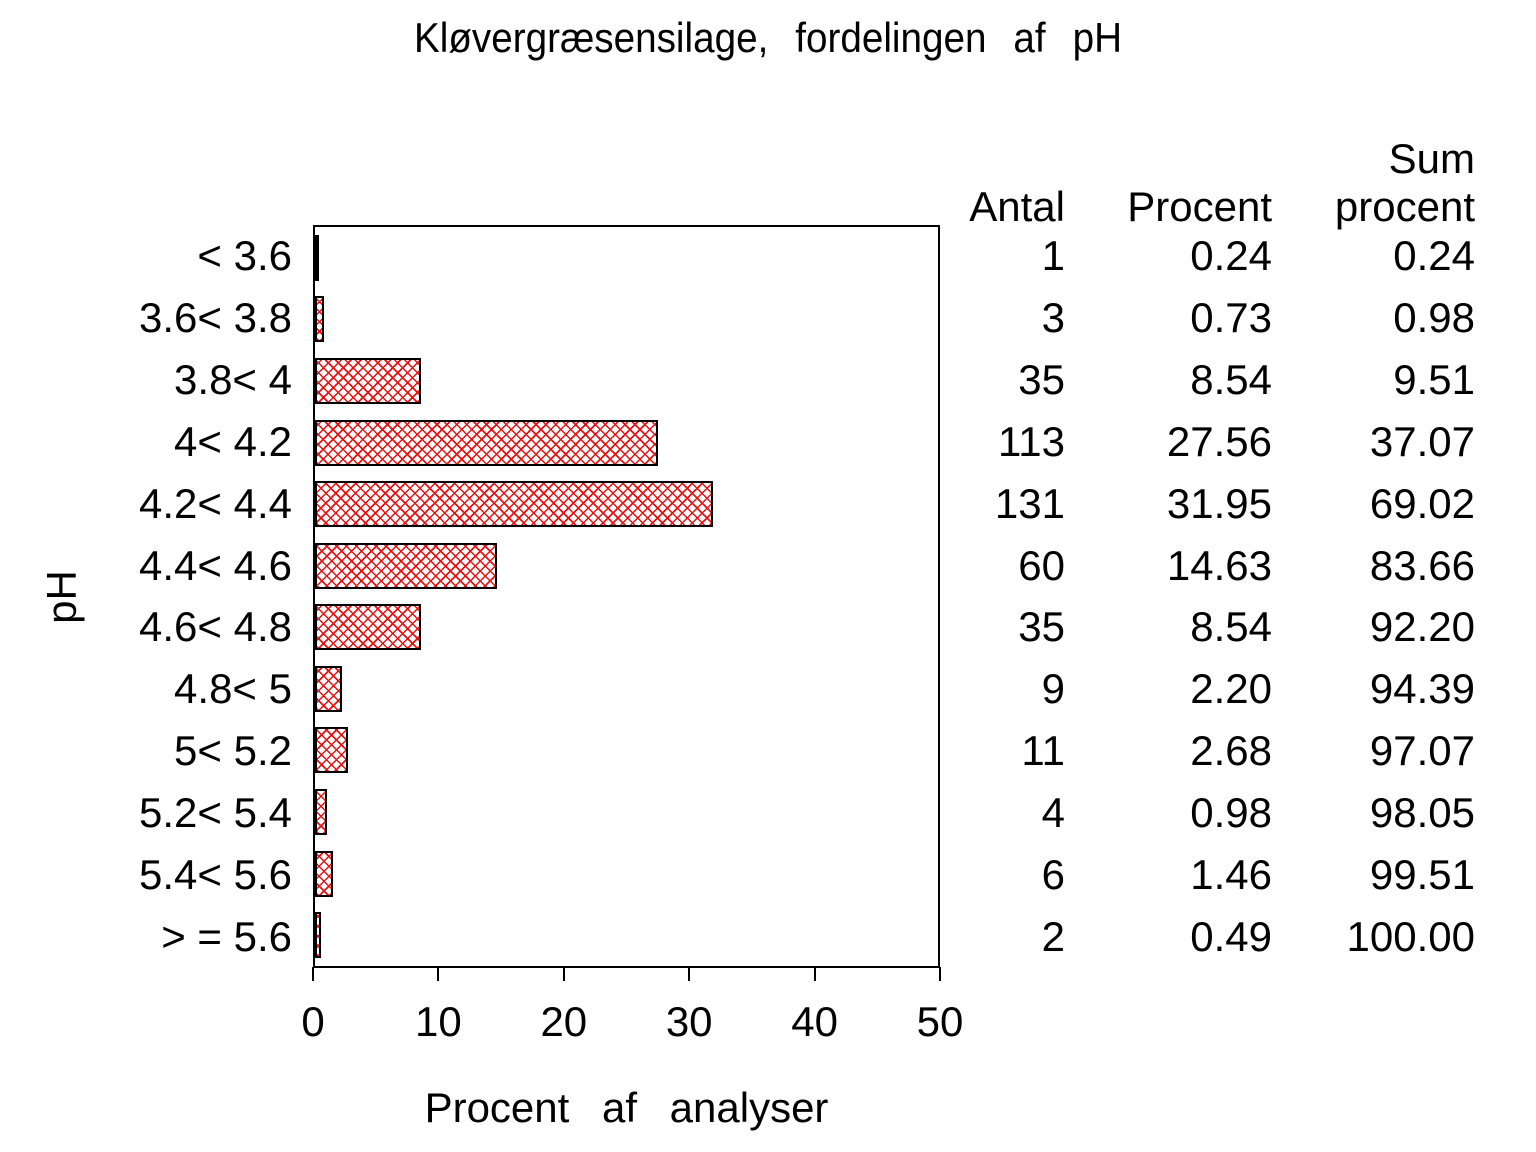 The image size is (1536, 1152). I want to click on antal-cell: 6, so click(1053, 875).